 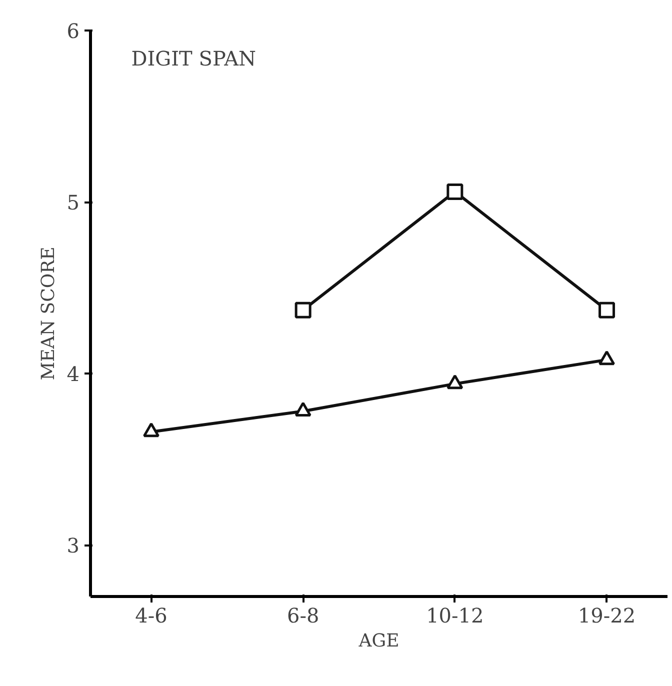 What do you see at coordinates (73, 31) in the screenshot?
I see `y-tick-label: 6` at bounding box center [73, 31].